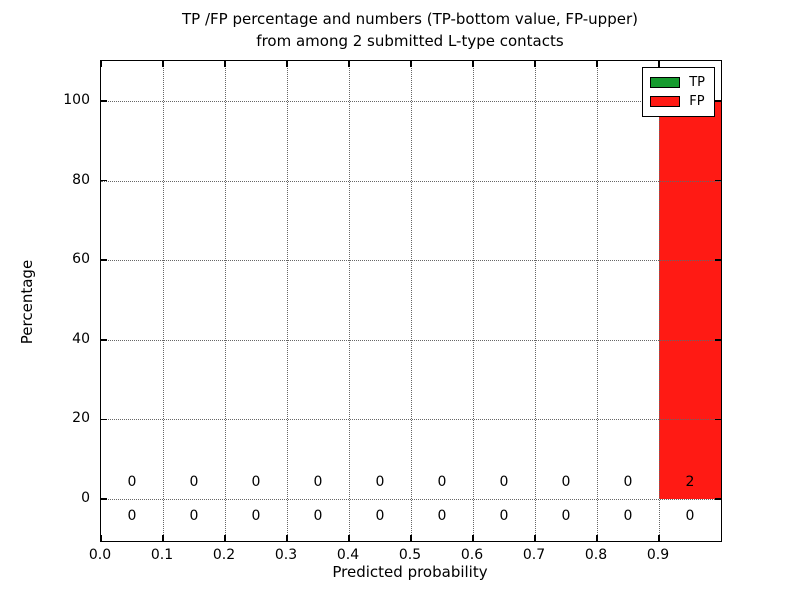 The image size is (800, 600). I want to click on x-tick-label: 0.4, so click(348, 555).